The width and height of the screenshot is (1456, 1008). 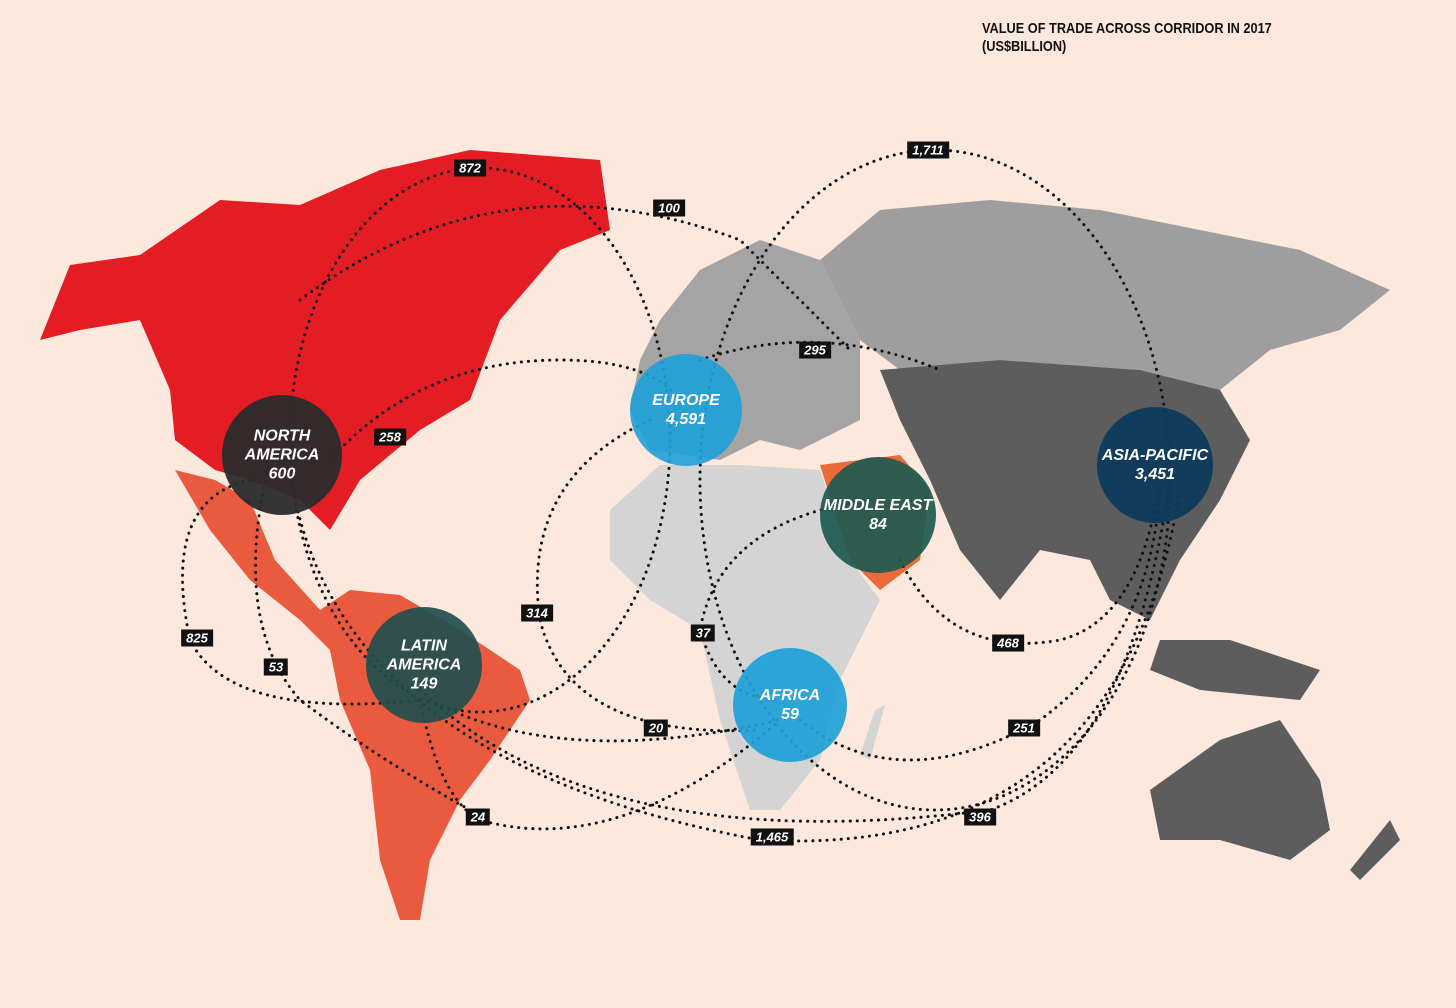 What do you see at coordinates (669, 208) in the screenshot?
I see `corridor-value: 100` at bounding box center [669, 208].